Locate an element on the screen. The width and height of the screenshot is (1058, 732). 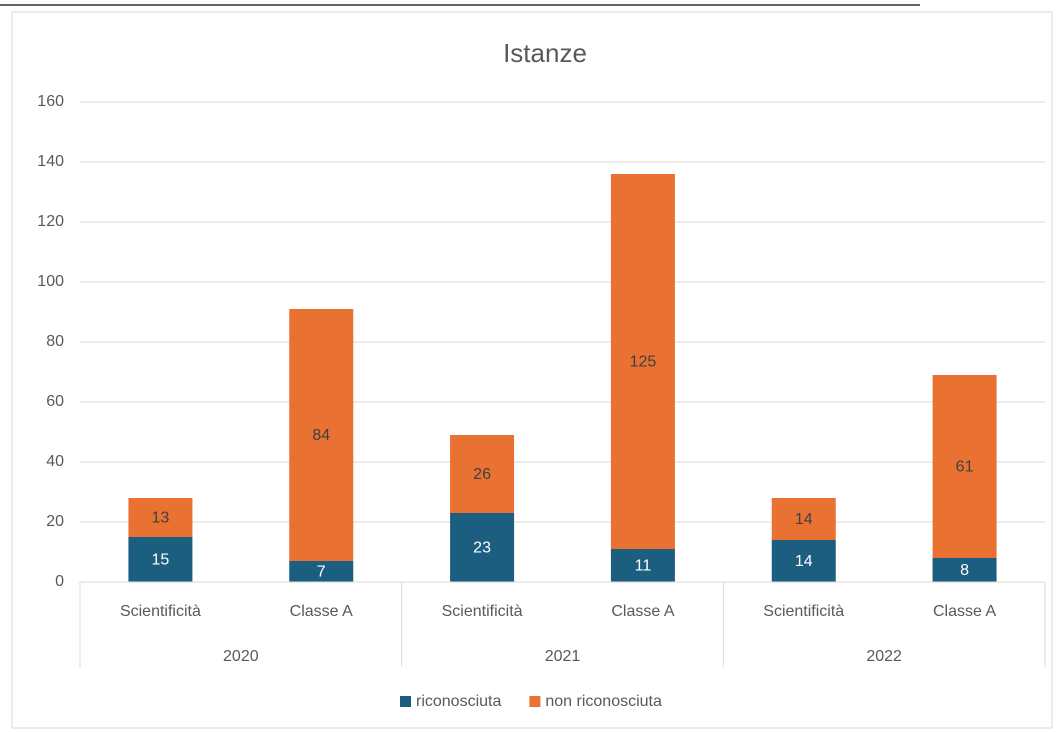
y-tick-label: 120 is located at coordinates (50, 221).